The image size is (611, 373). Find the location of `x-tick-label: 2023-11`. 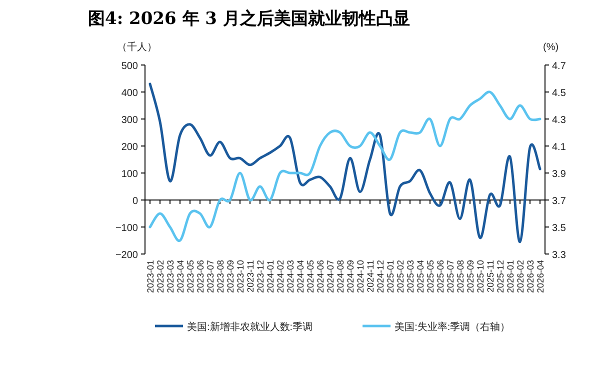

x-tick-label: 2023-11 is located at coordinates (251, 276).